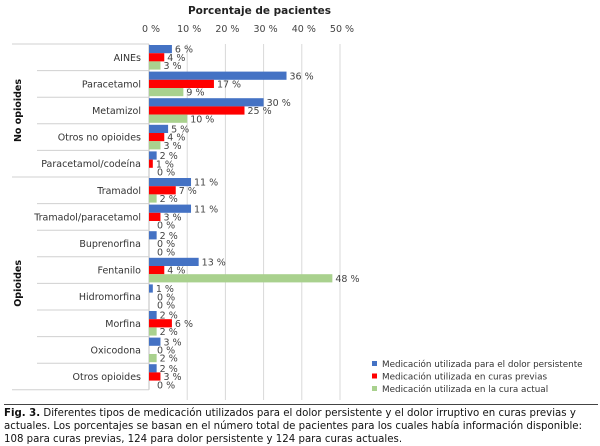 The height and width of the screenshot is (446, 600). Describe the element at coordinates (120, 271) in the screenshot. I see `category-label: Fentanilo` at that location.